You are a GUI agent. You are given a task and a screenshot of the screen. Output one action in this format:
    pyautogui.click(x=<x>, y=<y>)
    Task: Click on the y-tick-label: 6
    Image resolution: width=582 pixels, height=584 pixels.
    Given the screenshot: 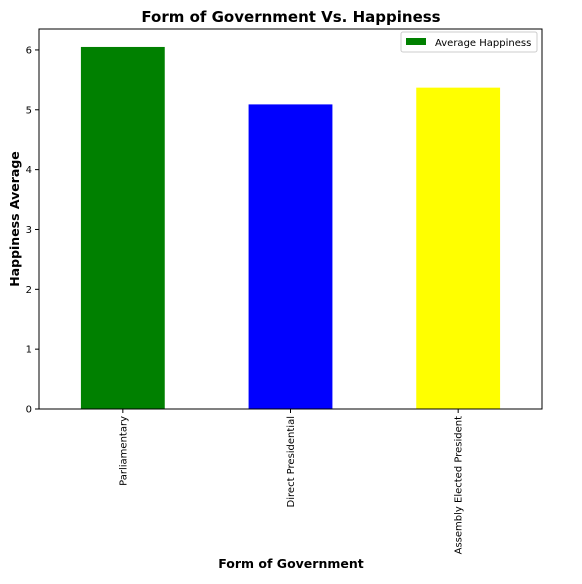 What is the action you would take?
    pyautogui.click(x=29, y=50)
    